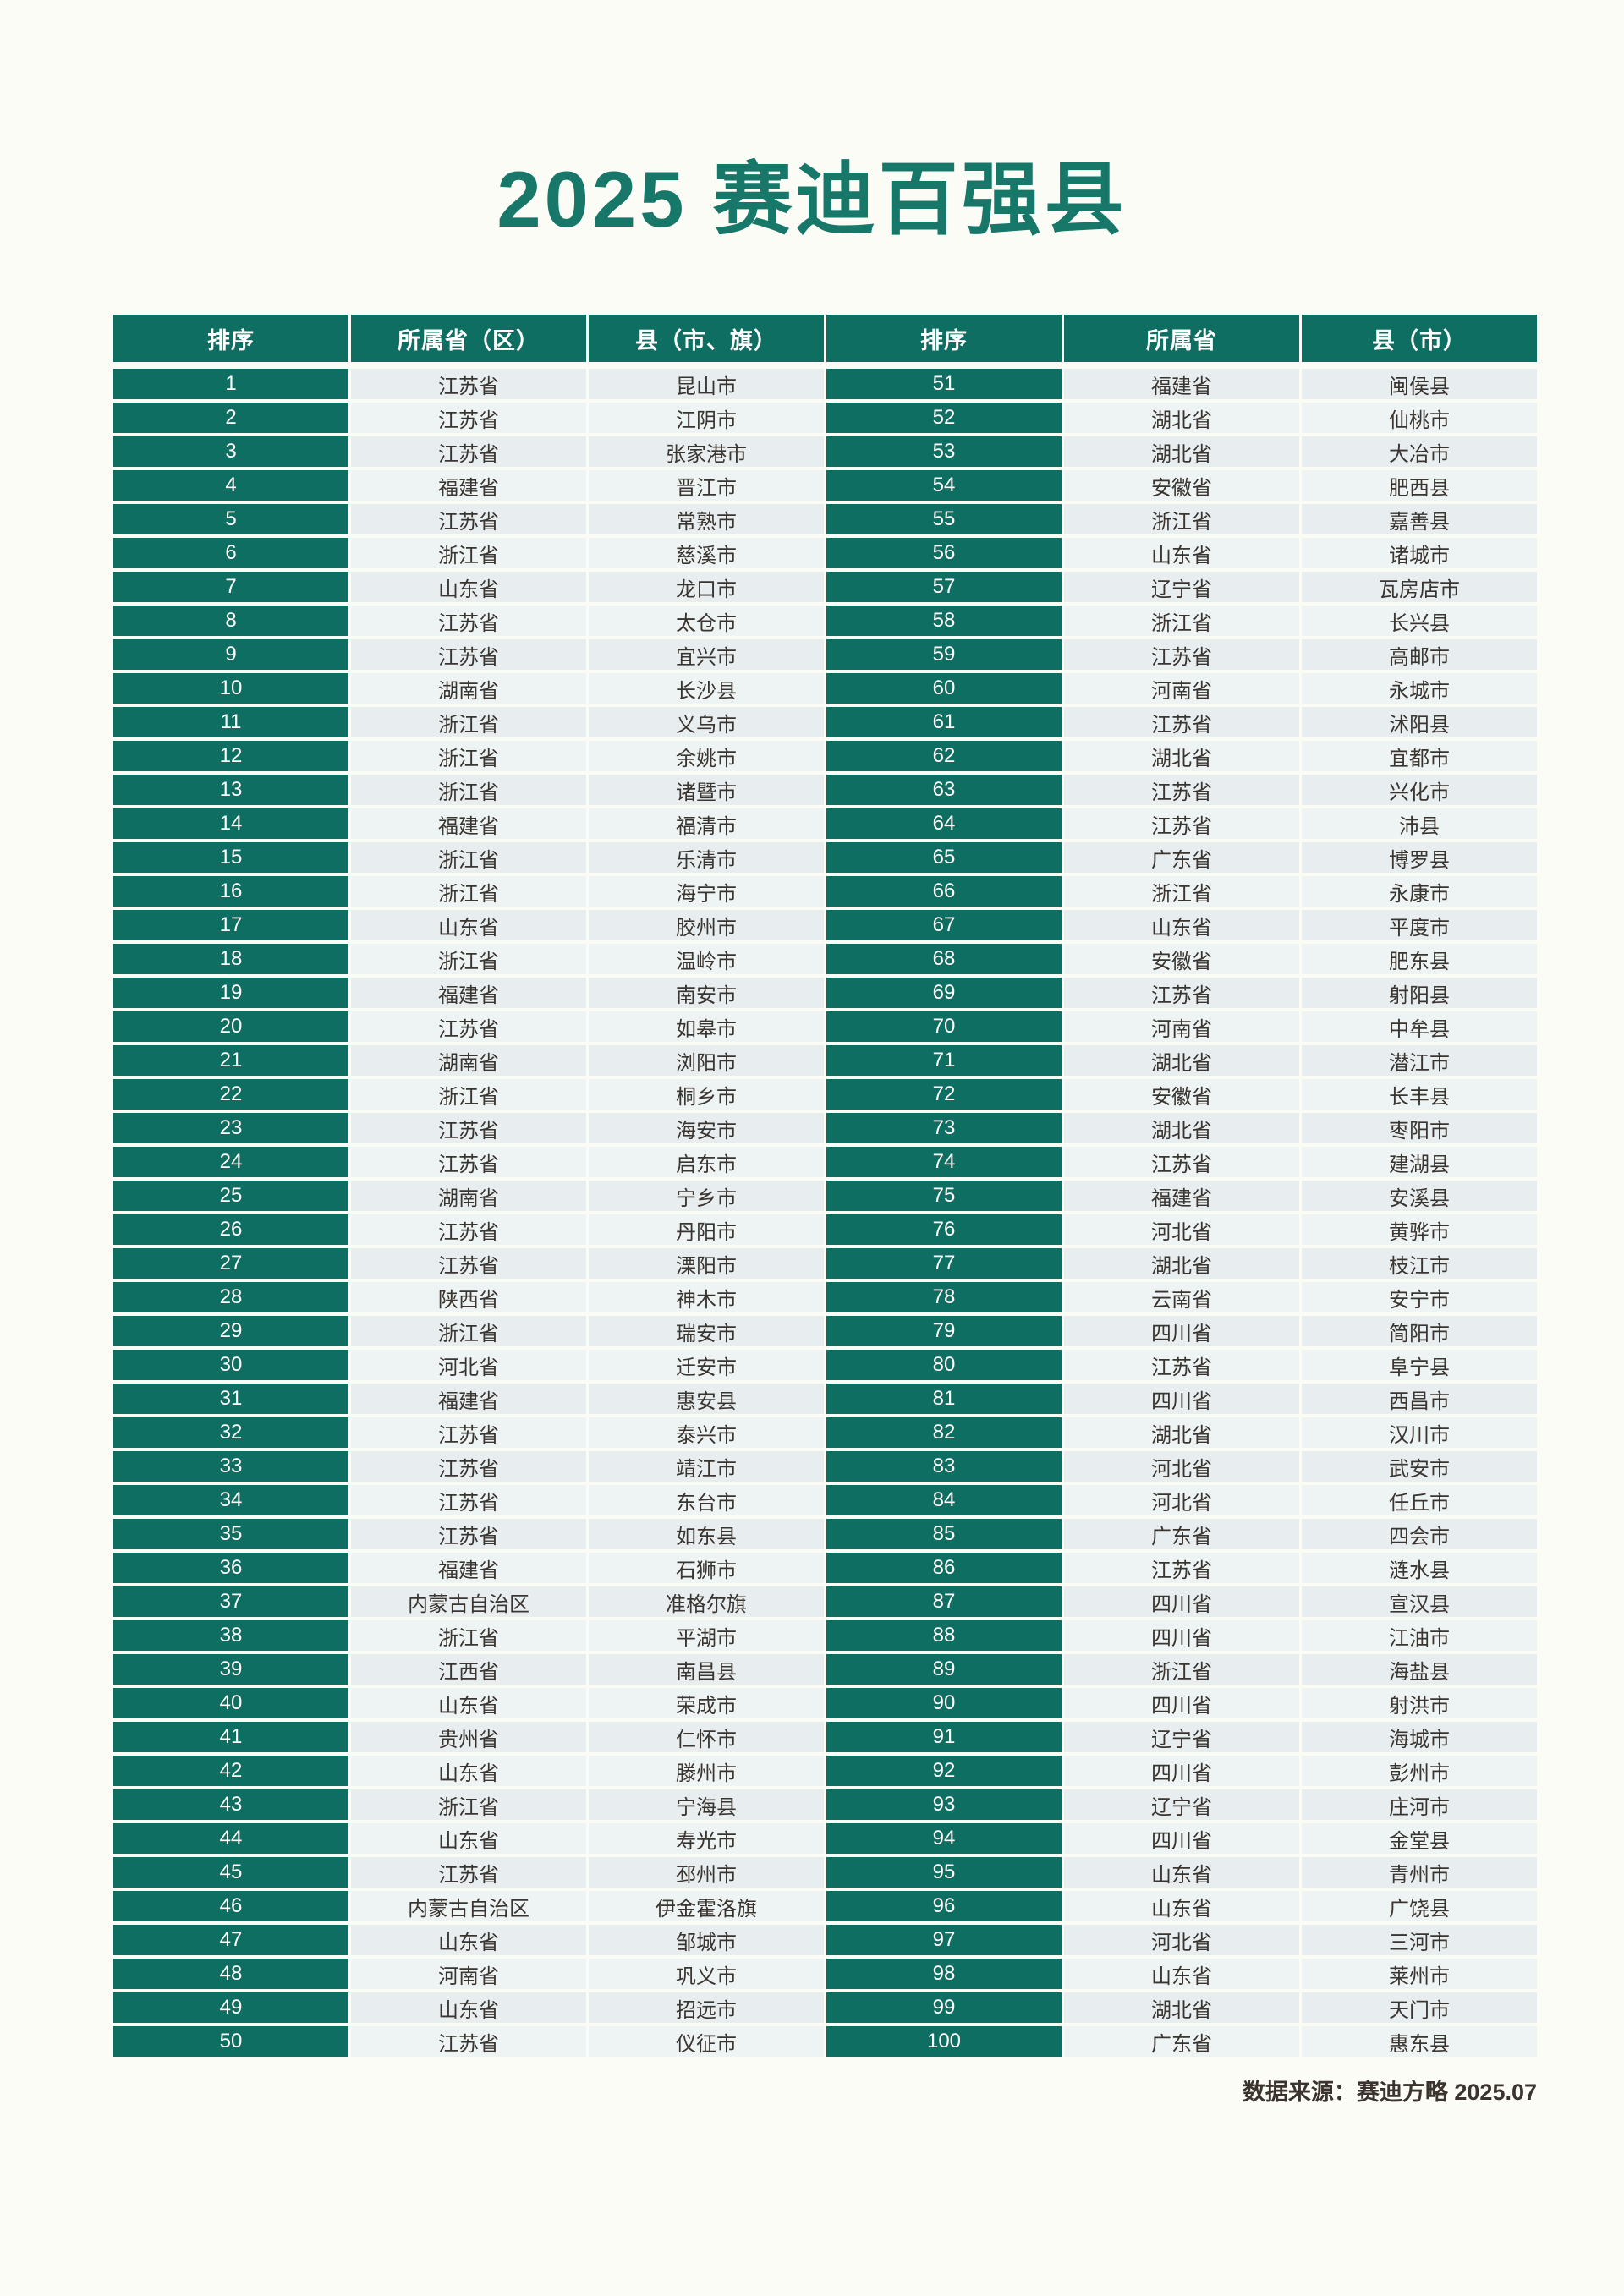 This screenshot has height=2296, width=1624. I want to click on county-cell: 慈溪市, so click(707, 553).